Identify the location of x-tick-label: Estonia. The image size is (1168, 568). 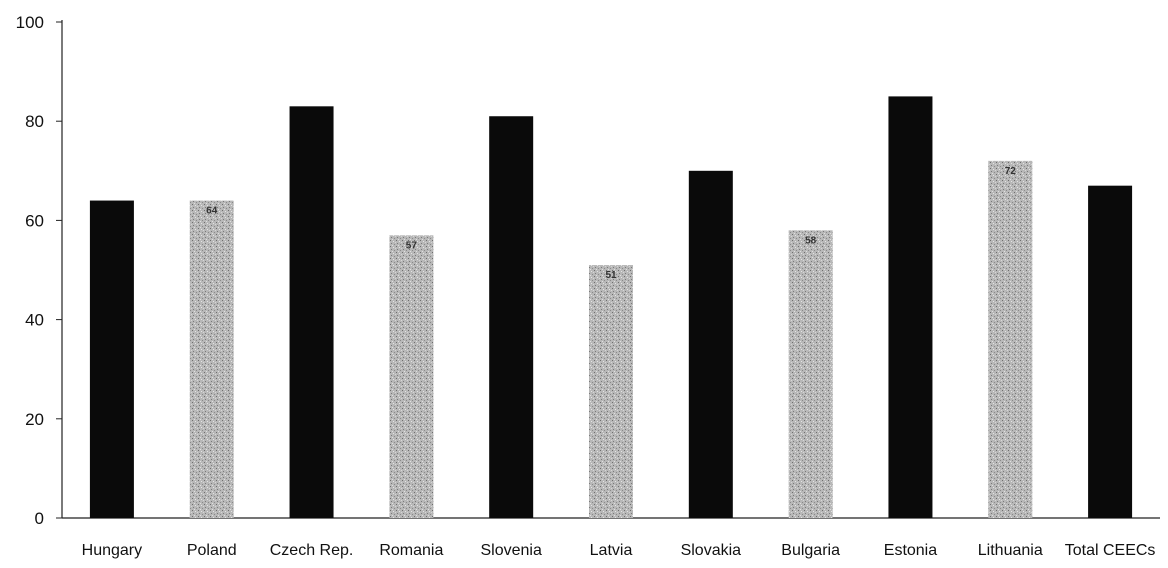
(910, 550).